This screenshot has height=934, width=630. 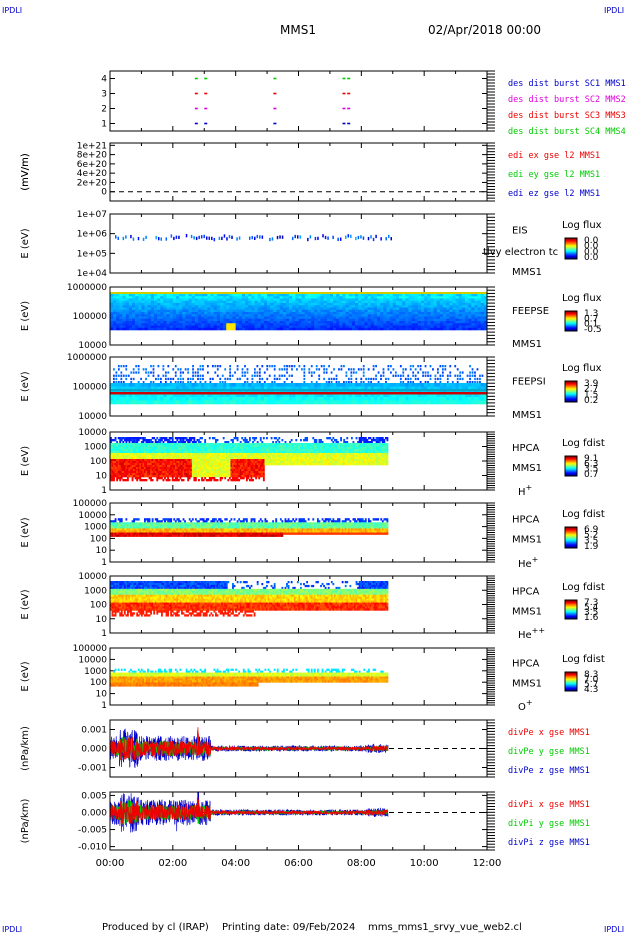 I want to click on colorbar-tick-label: 0.2, so click(x=591, y=401).